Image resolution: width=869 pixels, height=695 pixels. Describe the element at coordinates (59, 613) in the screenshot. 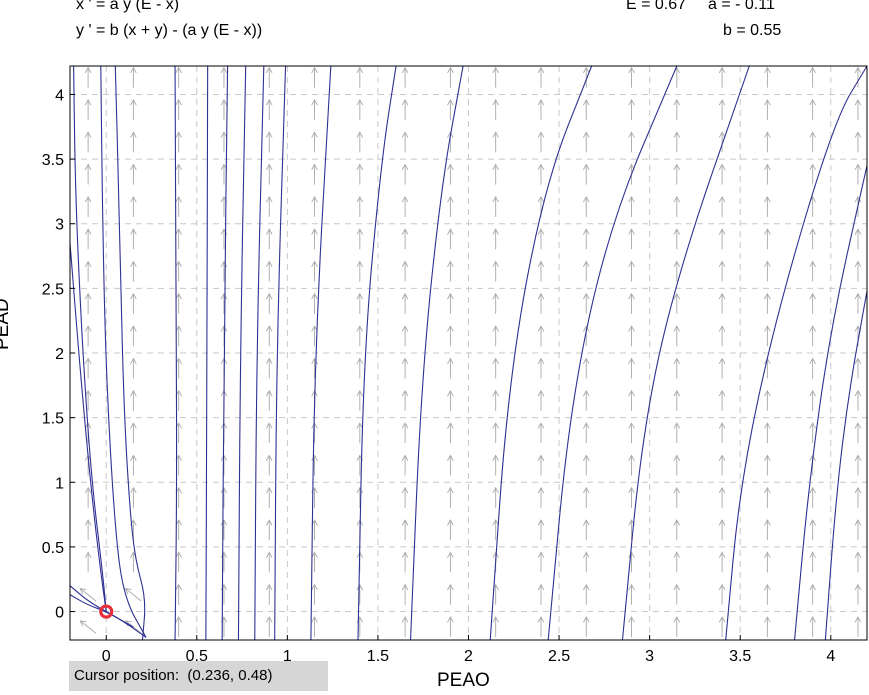

I see `y-tick-label: 0` at that location.